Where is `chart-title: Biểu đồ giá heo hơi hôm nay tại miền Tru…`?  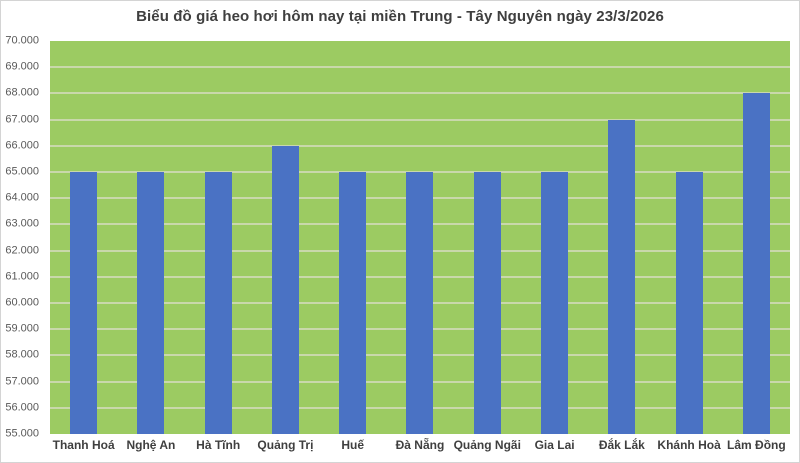 chart-title: Biểu đồ giá heo hơi hôm nay tại miền Tru… is located at coordinates (400, 16).